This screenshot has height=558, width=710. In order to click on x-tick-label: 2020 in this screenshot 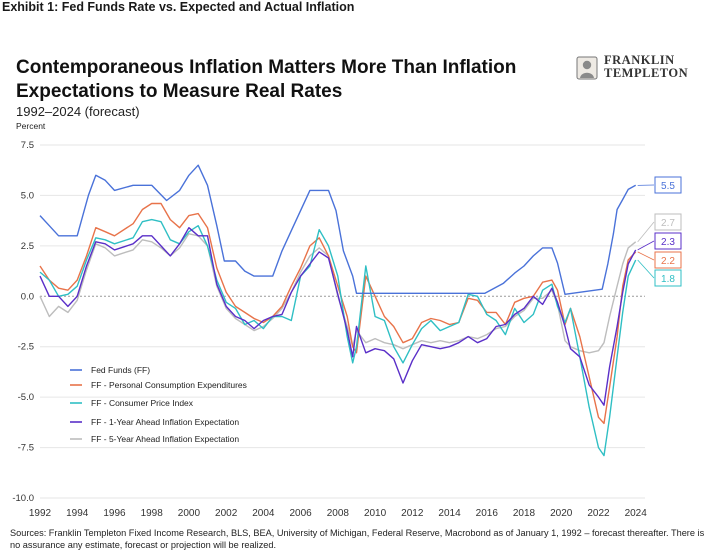, I will do `click(561, 513)`.